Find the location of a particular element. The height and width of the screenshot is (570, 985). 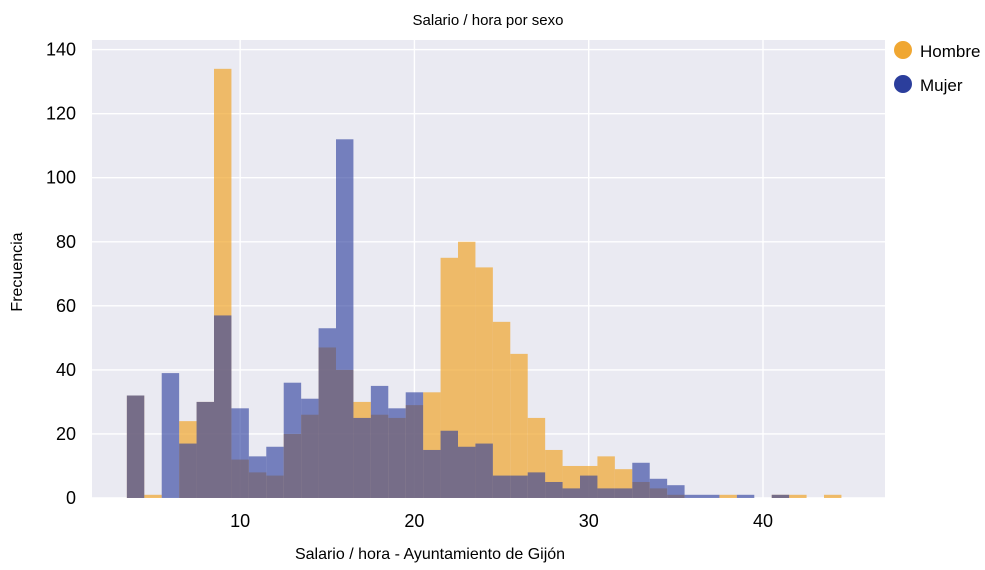

y-tick-label: 60 is located at coordinates (66, 306).